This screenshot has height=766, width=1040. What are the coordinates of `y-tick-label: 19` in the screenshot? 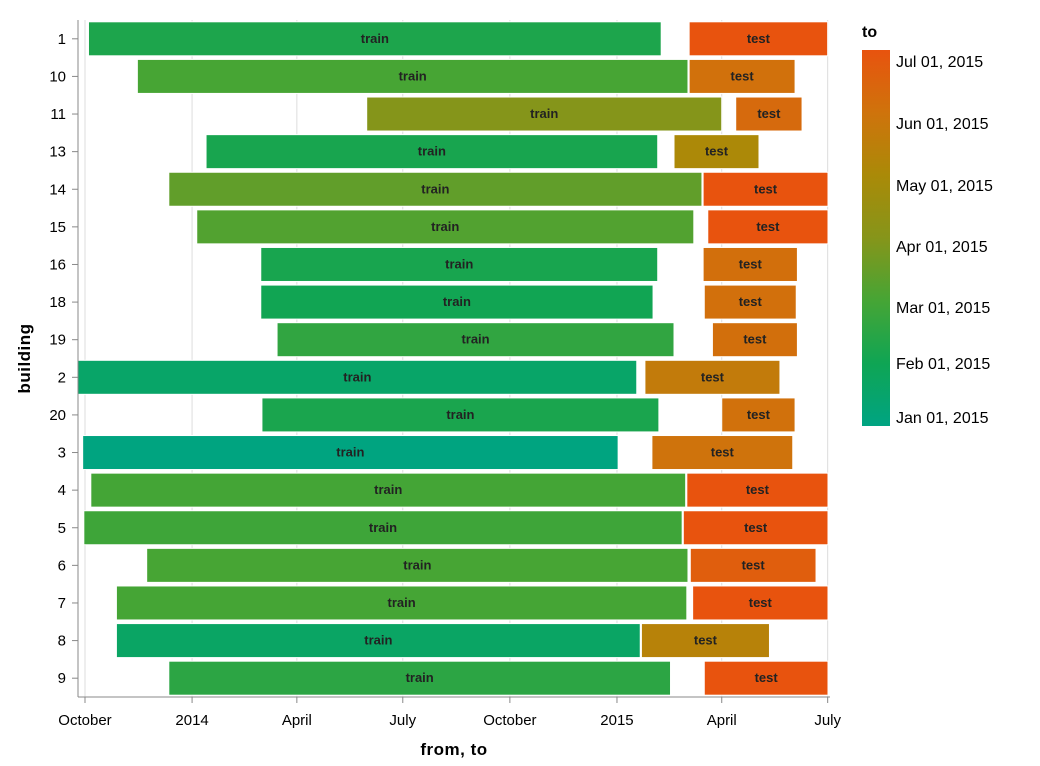 It's located at (57, 340).